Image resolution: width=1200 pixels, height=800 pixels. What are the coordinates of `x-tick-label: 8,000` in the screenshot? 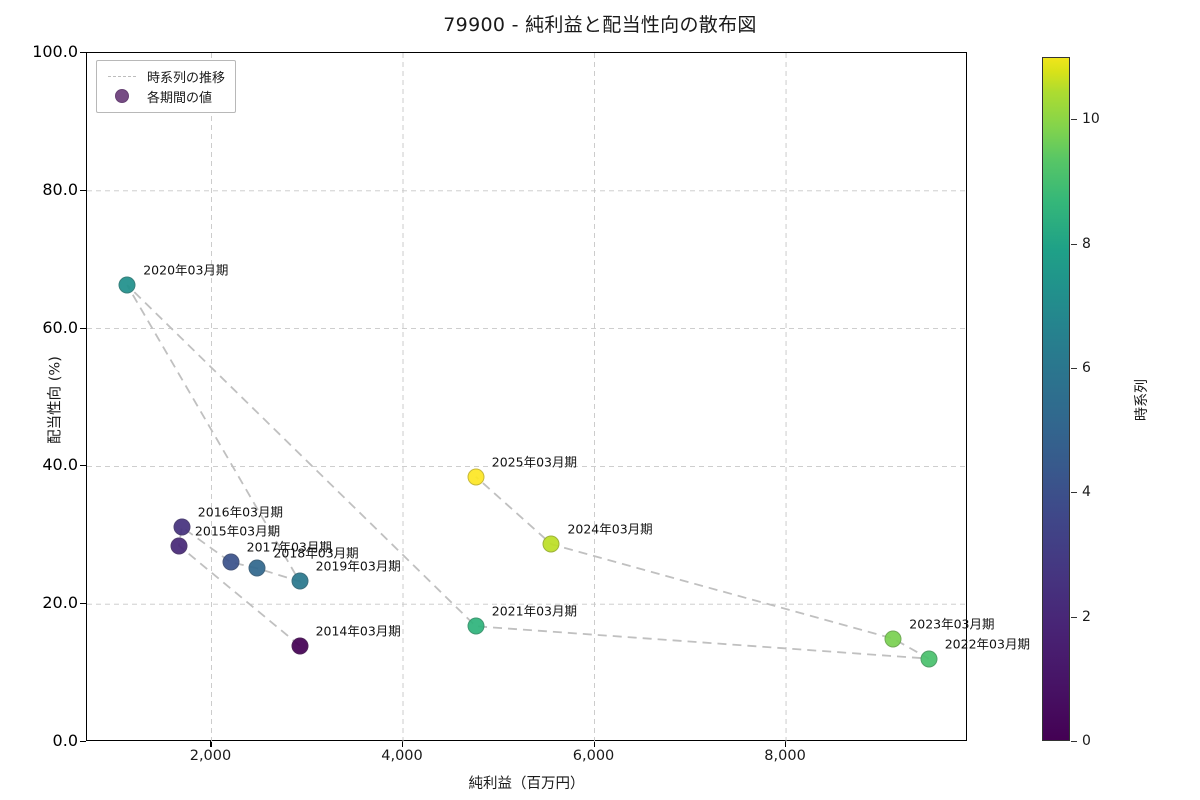 It's located at (785, 756).